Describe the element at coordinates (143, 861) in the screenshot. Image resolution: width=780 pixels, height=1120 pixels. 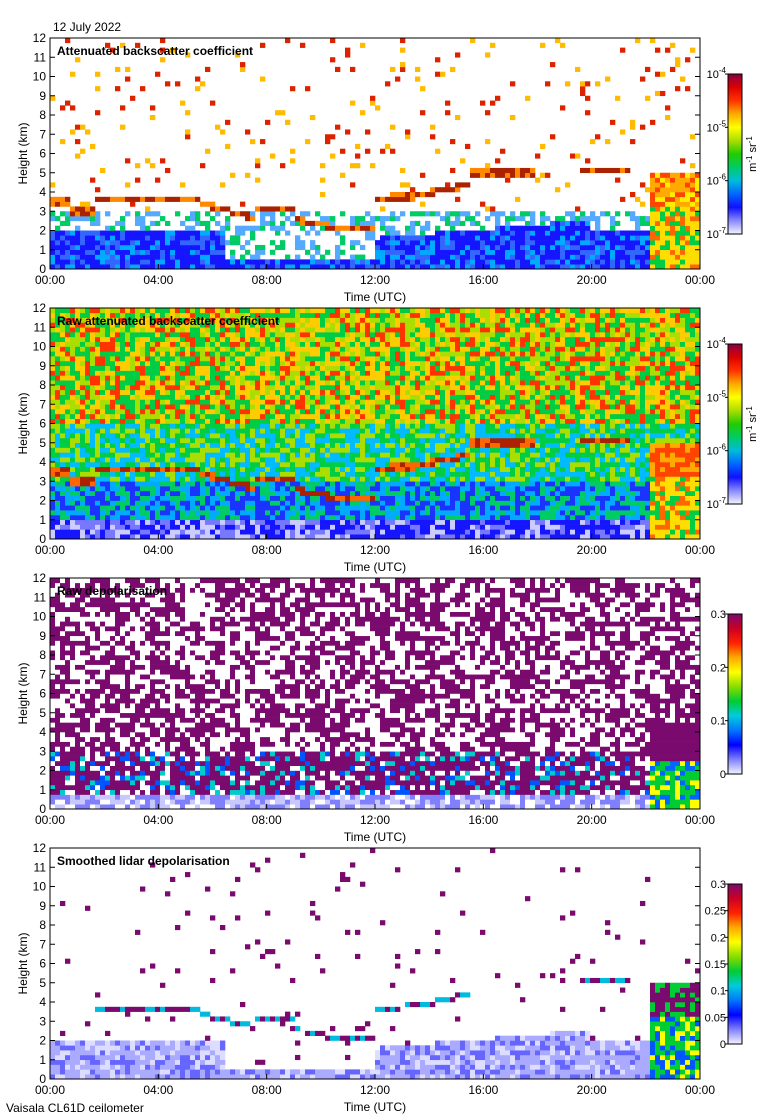
I see `panel-title: Smoothed lidar depolarisation` at that location.